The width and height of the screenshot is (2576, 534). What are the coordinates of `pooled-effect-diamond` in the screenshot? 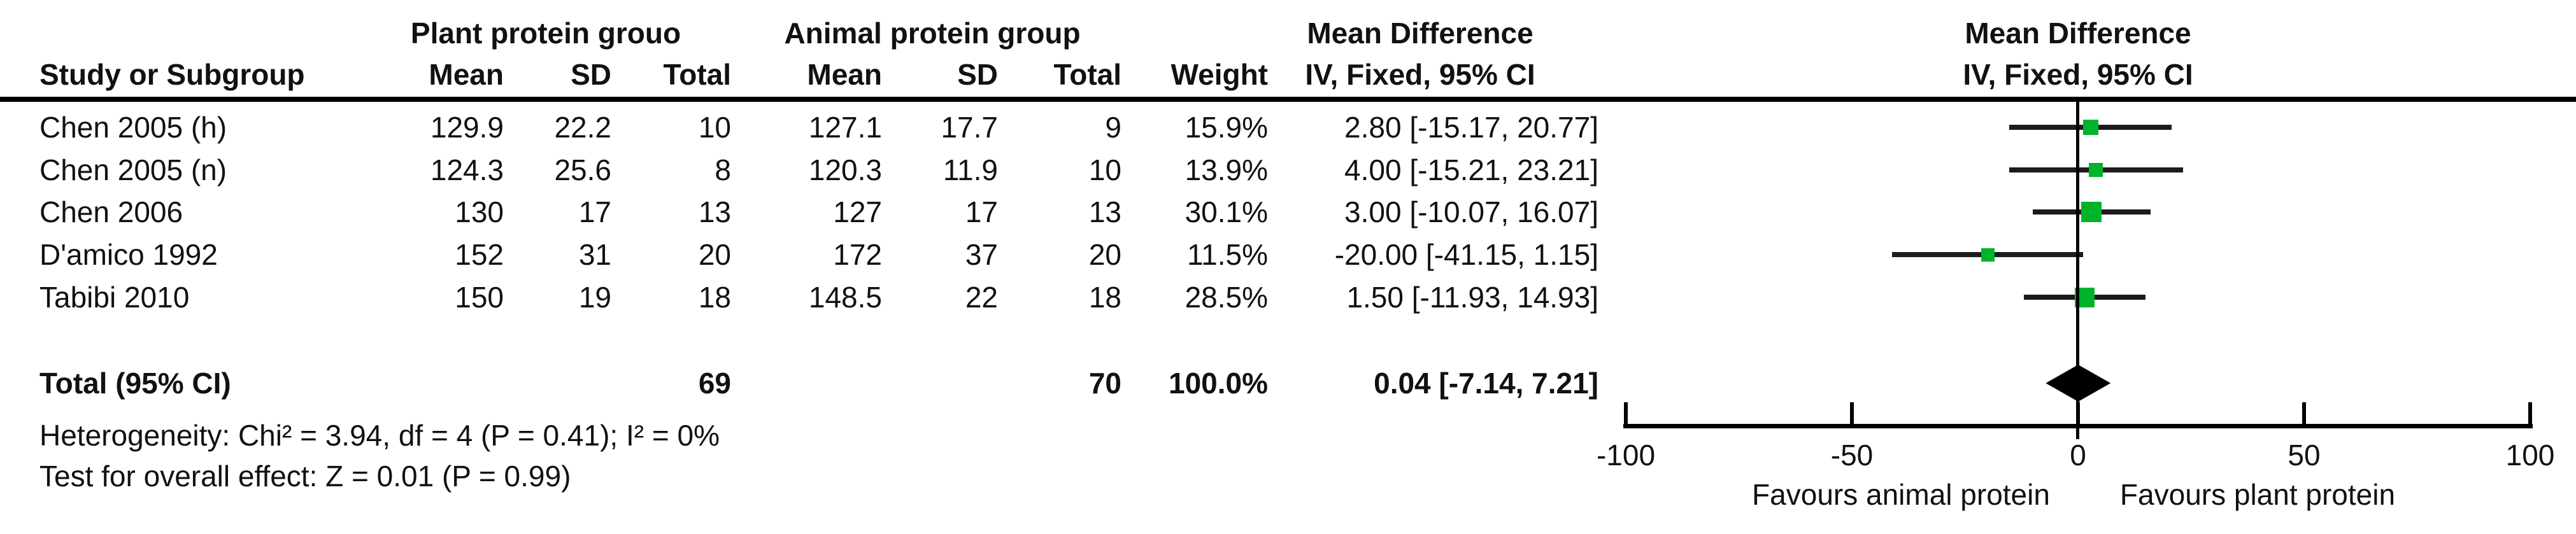 It's located at (2079, 383).